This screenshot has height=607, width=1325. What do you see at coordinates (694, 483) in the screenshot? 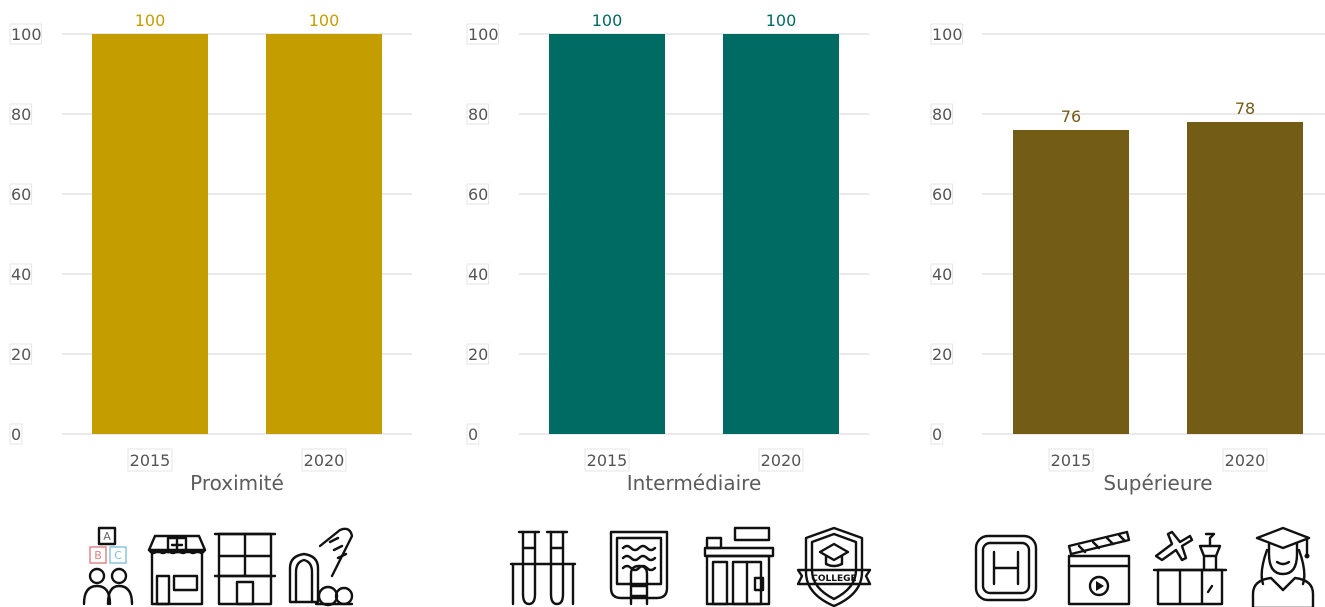
I see `group-title: Intermédiaire` at bounding box center [694, 483].